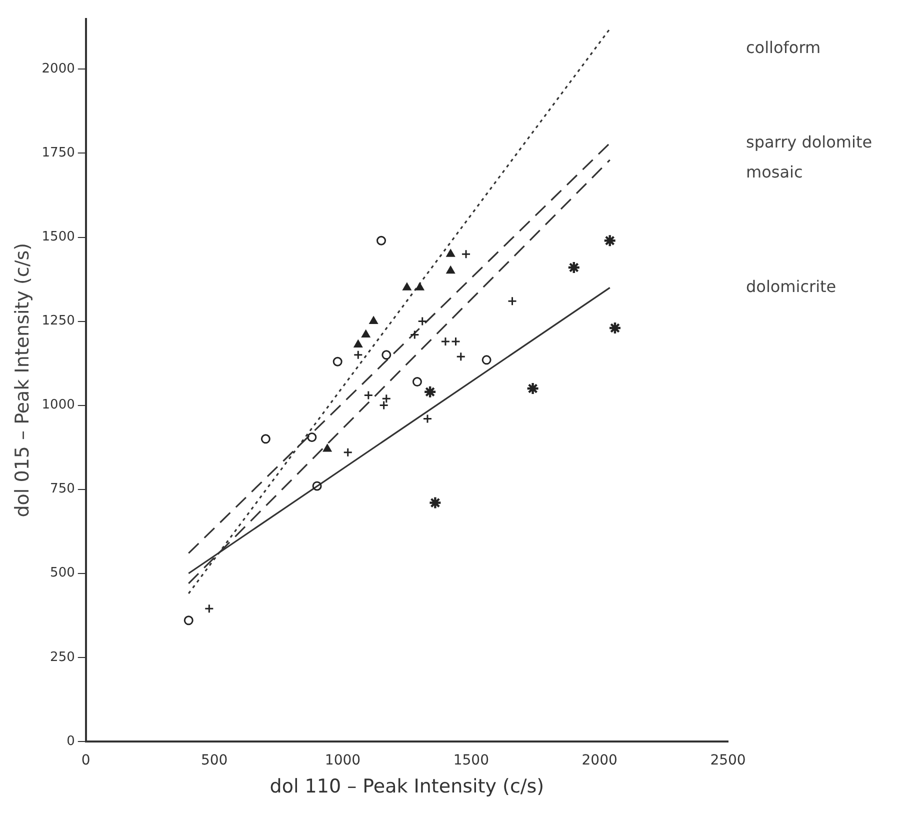 The height and width of the screenshot is (815, 911). I want to click on y-tick-label: 2000, so click(58, 69).